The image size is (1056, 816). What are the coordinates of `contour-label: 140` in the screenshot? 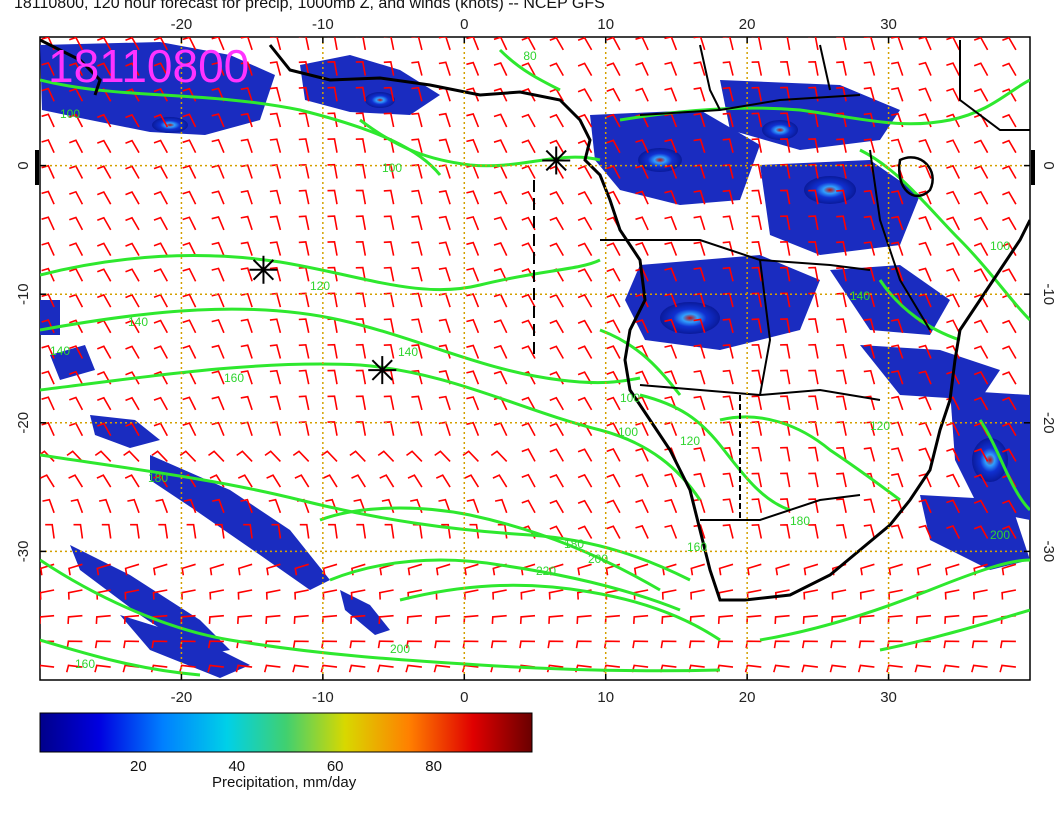 It's located at (138, 322).